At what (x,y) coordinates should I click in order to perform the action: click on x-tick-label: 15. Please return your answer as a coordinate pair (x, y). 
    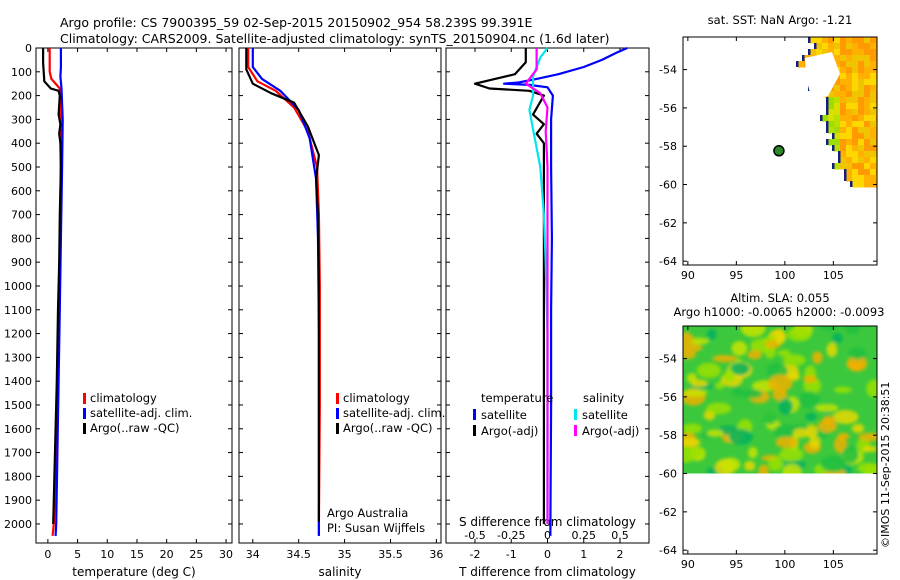
    Looking at the image, I should click on (137, 554).